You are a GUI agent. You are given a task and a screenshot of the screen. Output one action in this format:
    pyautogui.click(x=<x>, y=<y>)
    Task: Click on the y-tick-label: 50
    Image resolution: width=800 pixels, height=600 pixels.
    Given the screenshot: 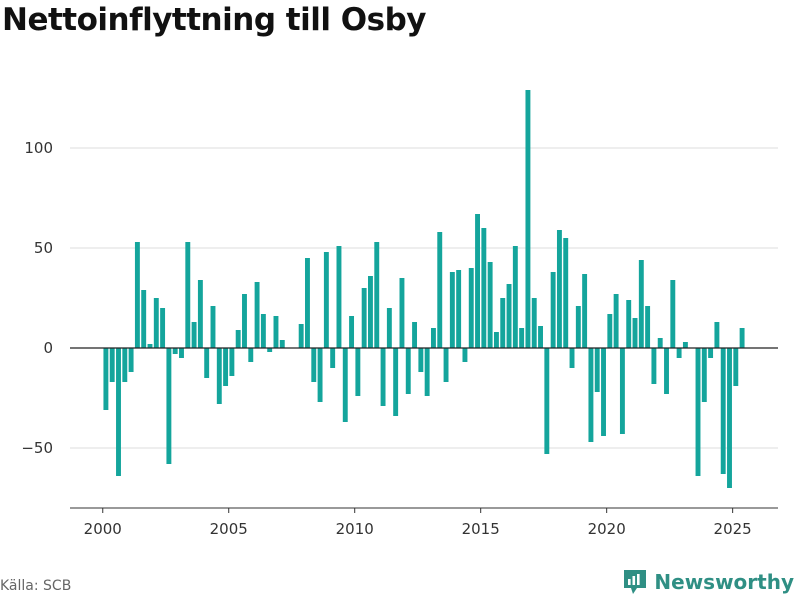 What is the action you would take?
    pyautogui.click(x=43, y=248)
    